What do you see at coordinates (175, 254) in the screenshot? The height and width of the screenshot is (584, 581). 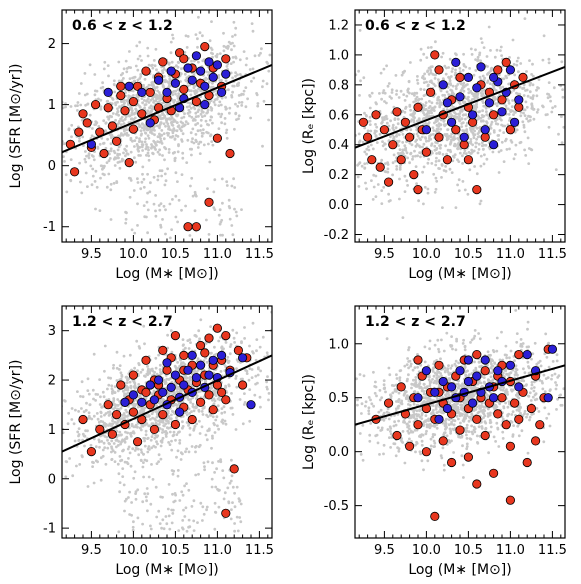 I see `x-tick-label: 10.5` at bounding box center [175, 254].